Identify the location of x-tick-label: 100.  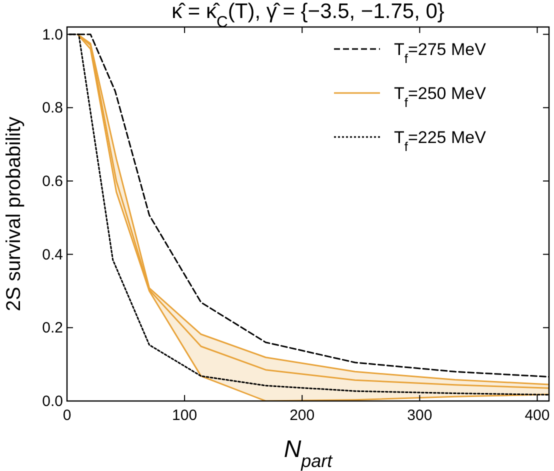
(185, 415).